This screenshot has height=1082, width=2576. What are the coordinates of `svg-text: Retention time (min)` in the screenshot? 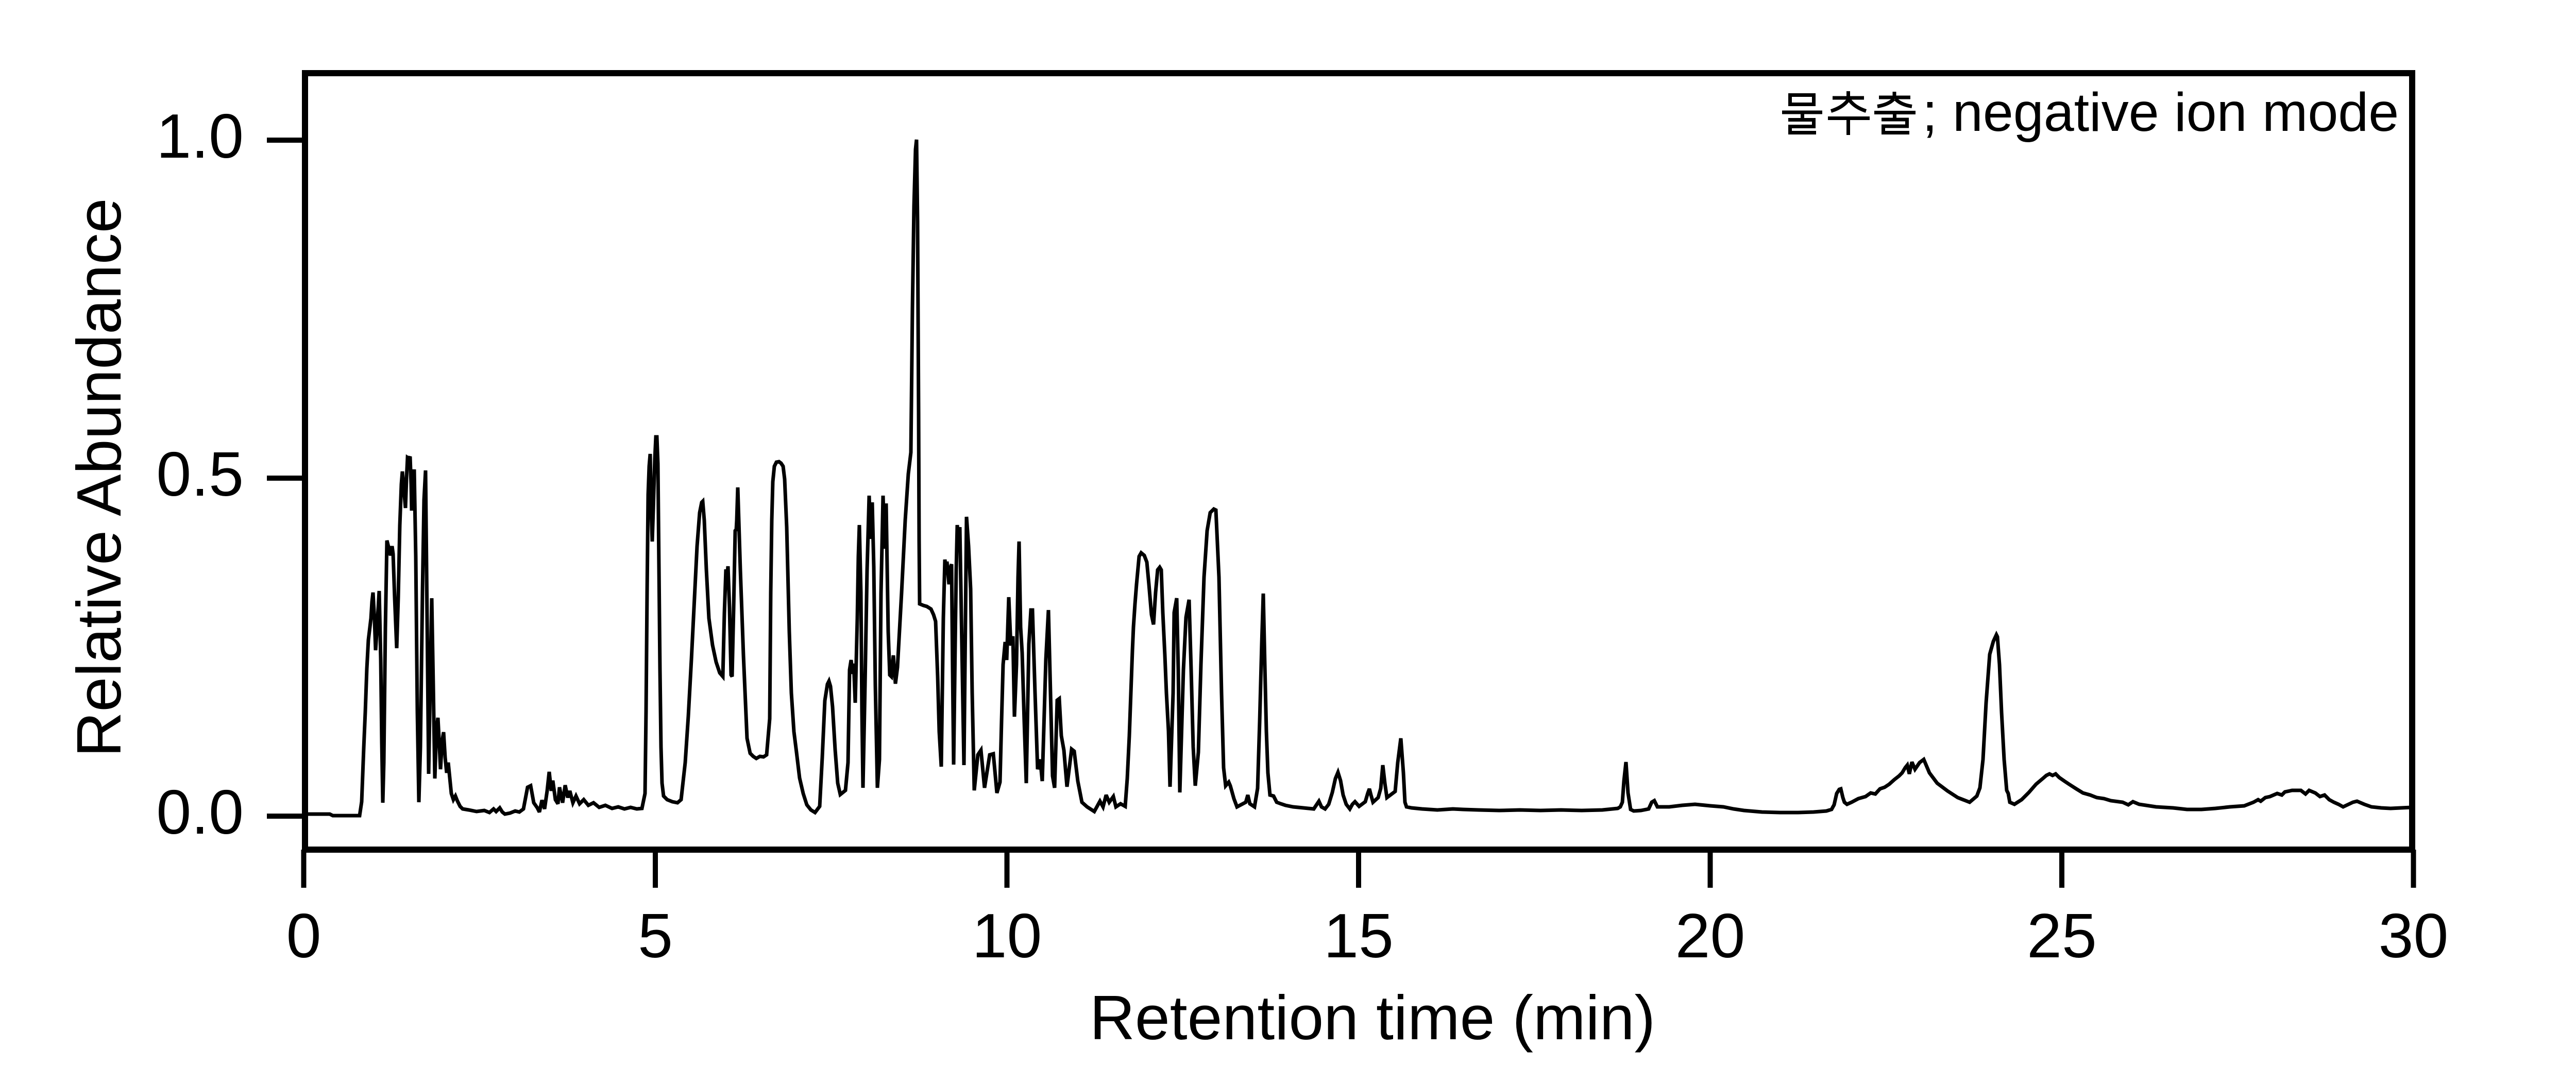 It's located at (1372, 1018).